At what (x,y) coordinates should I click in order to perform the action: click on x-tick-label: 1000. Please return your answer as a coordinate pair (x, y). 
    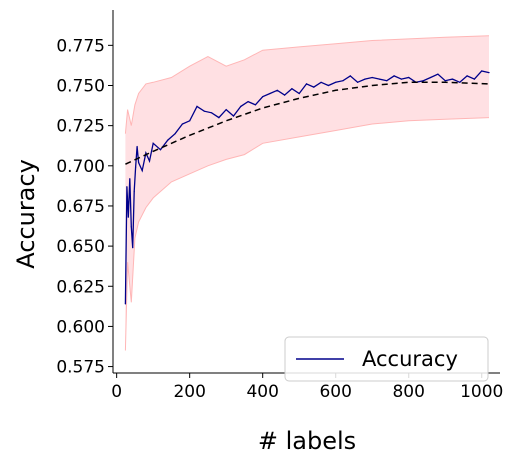
    Looking at the image, I should click on (481, 392).